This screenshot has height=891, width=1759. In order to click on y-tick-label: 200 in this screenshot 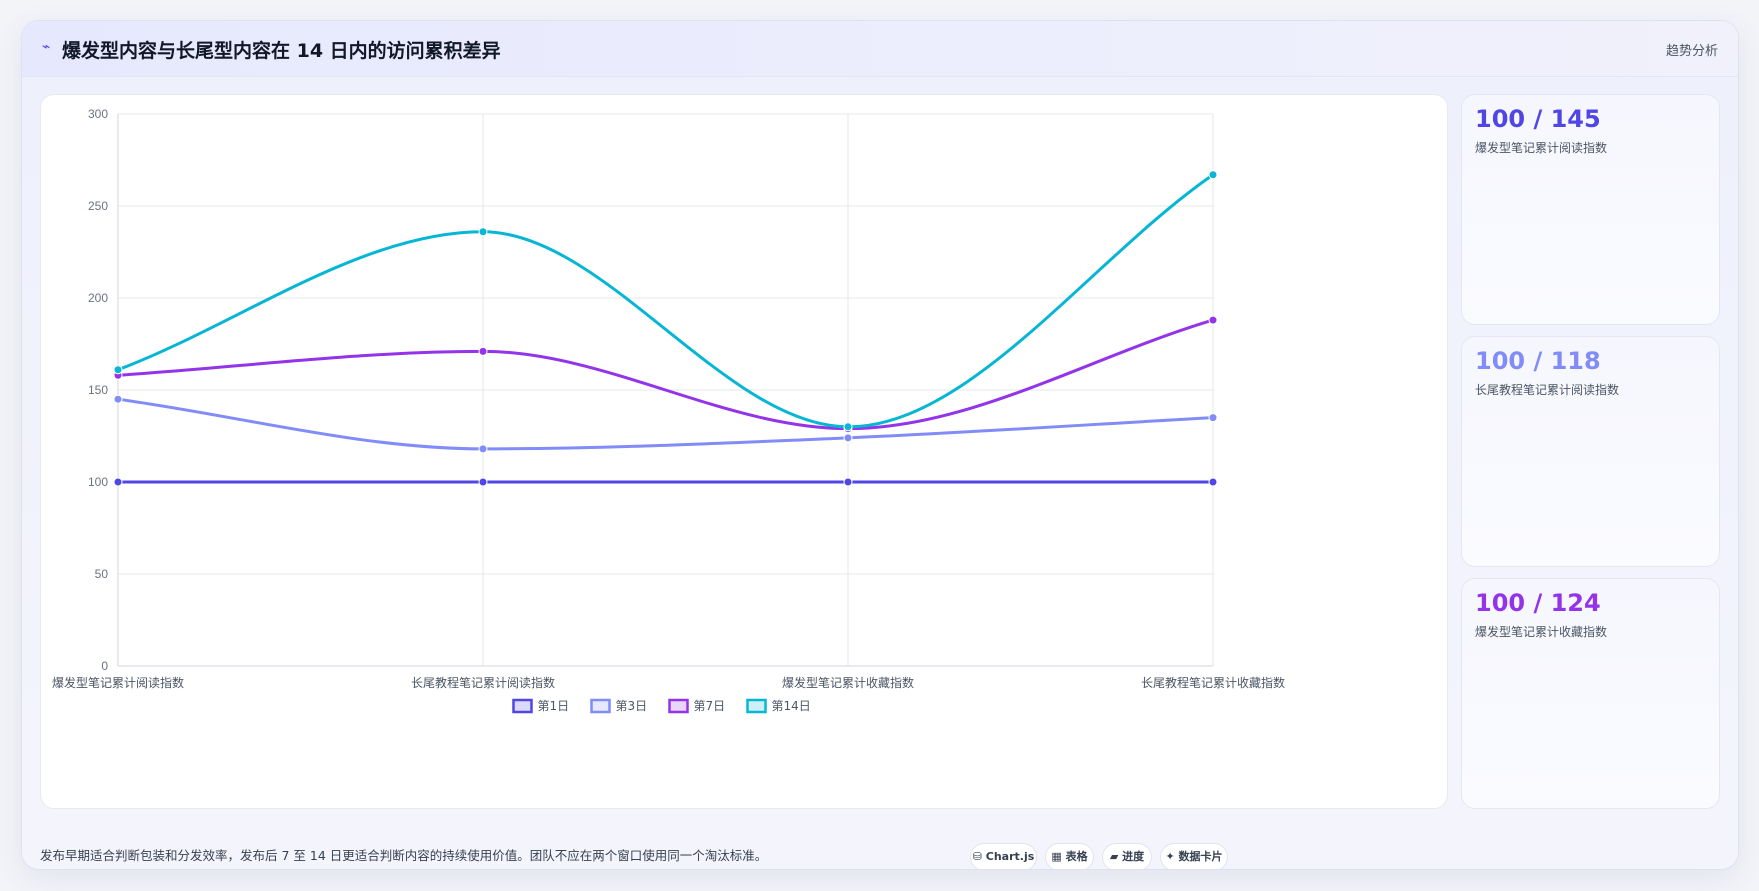, I will do `click(98, 298)`.